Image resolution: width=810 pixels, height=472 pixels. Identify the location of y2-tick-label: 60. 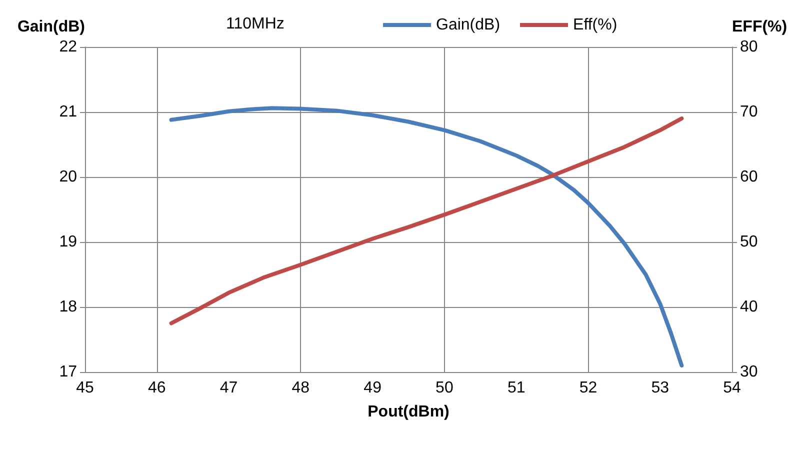
(749, 177).